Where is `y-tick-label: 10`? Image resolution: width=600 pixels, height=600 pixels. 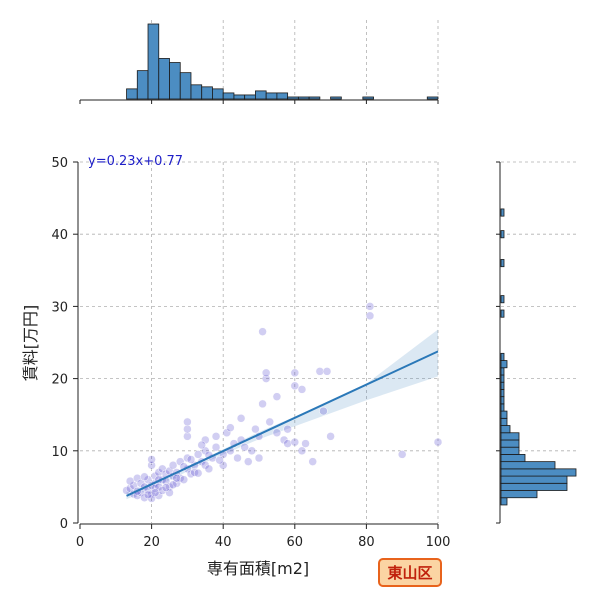 y-tick-label: 10 is located at coordinates (59, 452).